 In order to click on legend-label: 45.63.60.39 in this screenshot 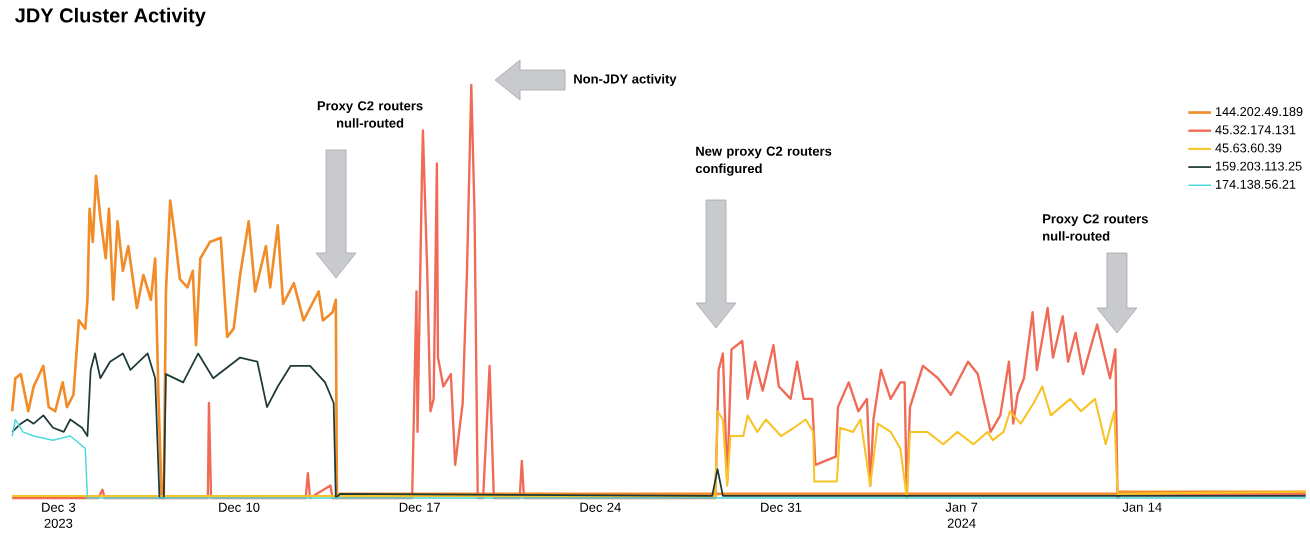, I will do `click(1248, 148)`.